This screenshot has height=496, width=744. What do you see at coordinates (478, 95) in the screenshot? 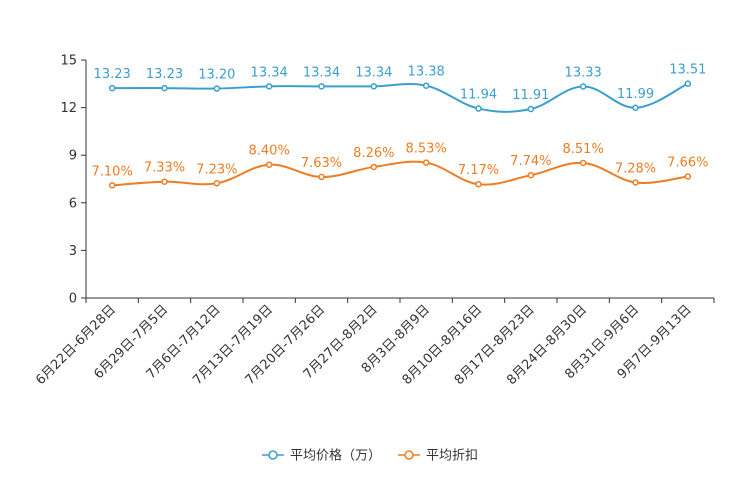
I see `data-label: 11.94` at bounding box center [478, 95].